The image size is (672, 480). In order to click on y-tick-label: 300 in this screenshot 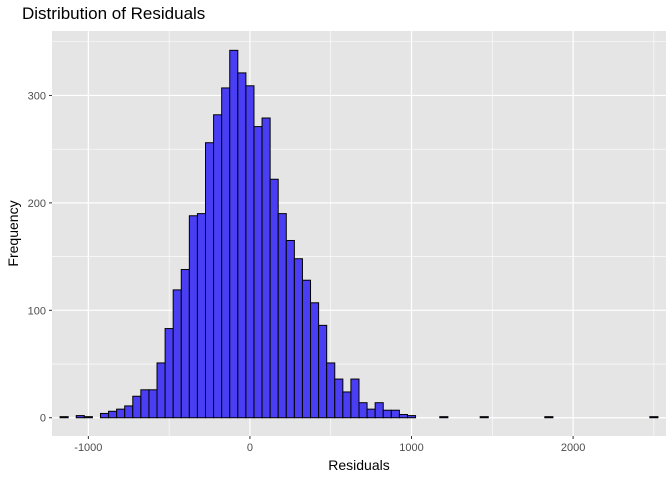, I will do `click(37, 96)`.